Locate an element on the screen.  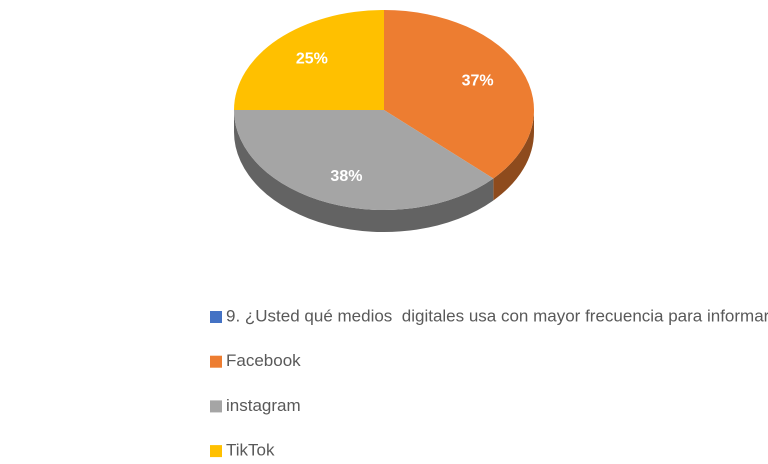
legend-label: TikTok is located at coordinates (250, 450).